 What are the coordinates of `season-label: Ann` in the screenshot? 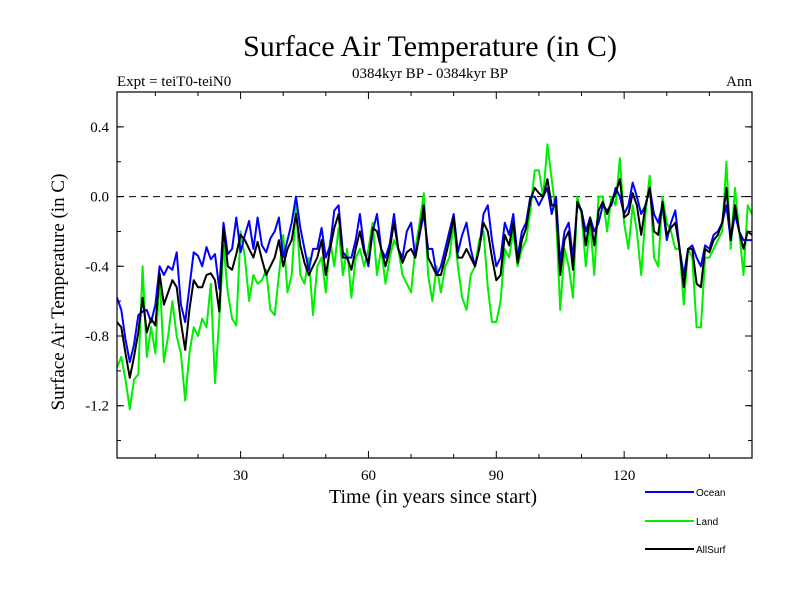 It's located at (739, 82).